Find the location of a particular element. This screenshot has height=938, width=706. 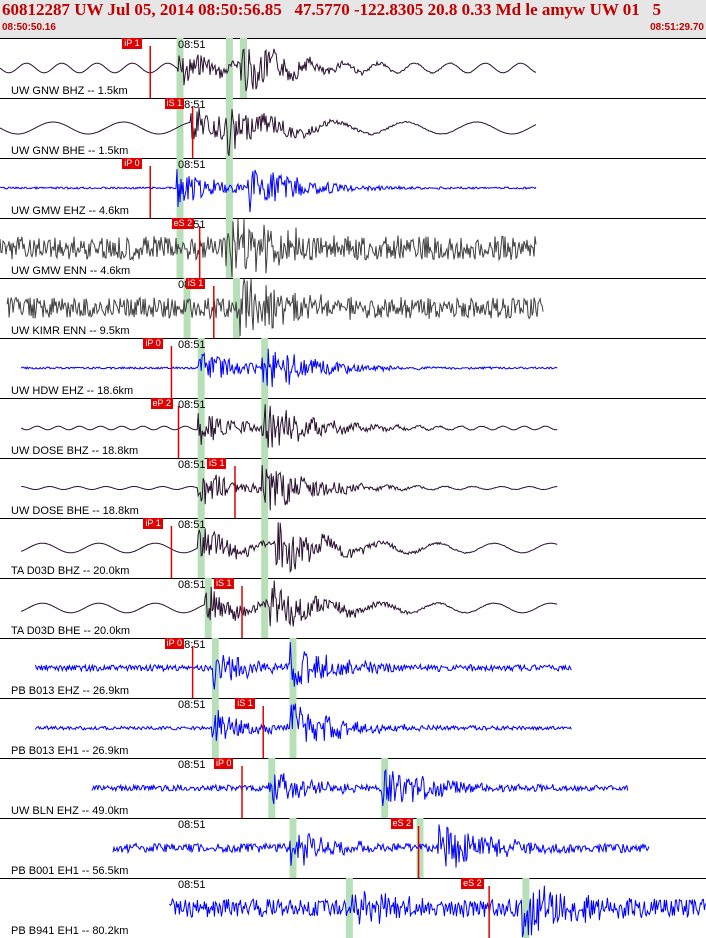

window-end-time: 08:51:29.70 is located at coordinates (677, 27).